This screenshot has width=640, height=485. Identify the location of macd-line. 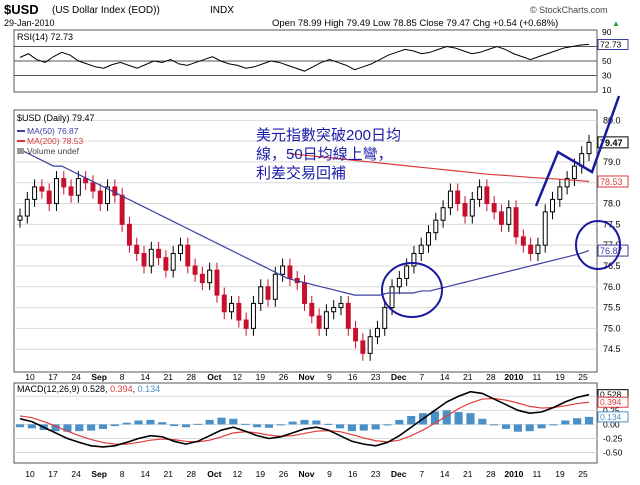
(304, 419).